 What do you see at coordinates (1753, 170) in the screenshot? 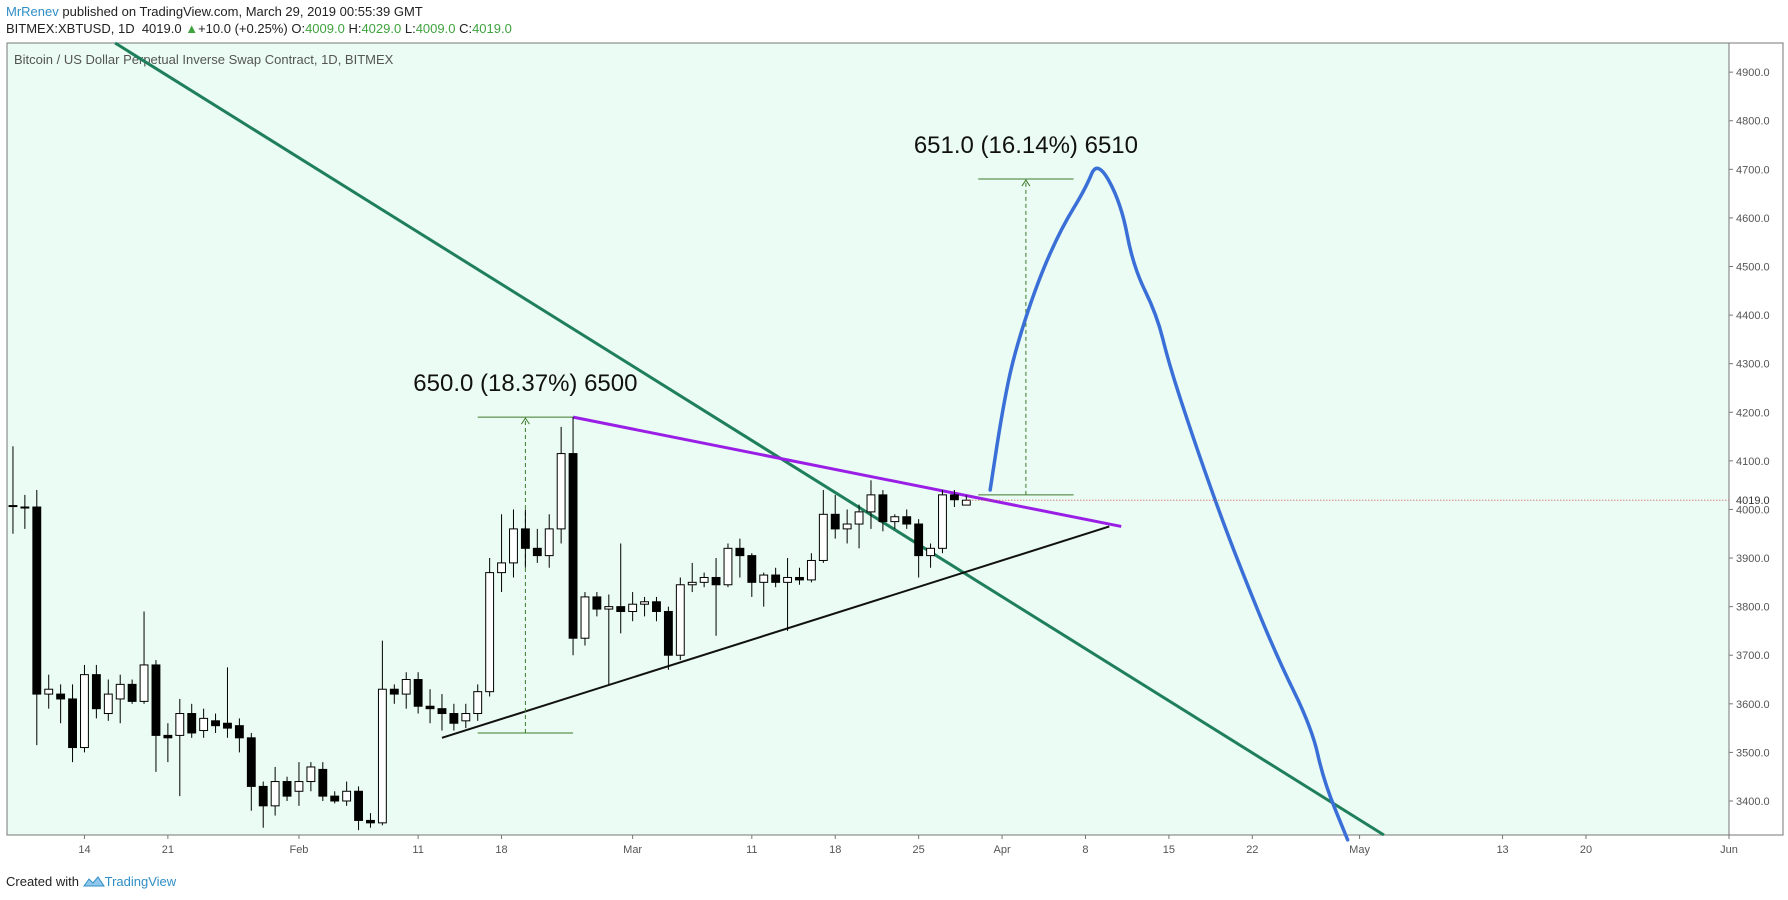
I see `price-tick-label: 4700.0` at bounding box center [1753, 170].